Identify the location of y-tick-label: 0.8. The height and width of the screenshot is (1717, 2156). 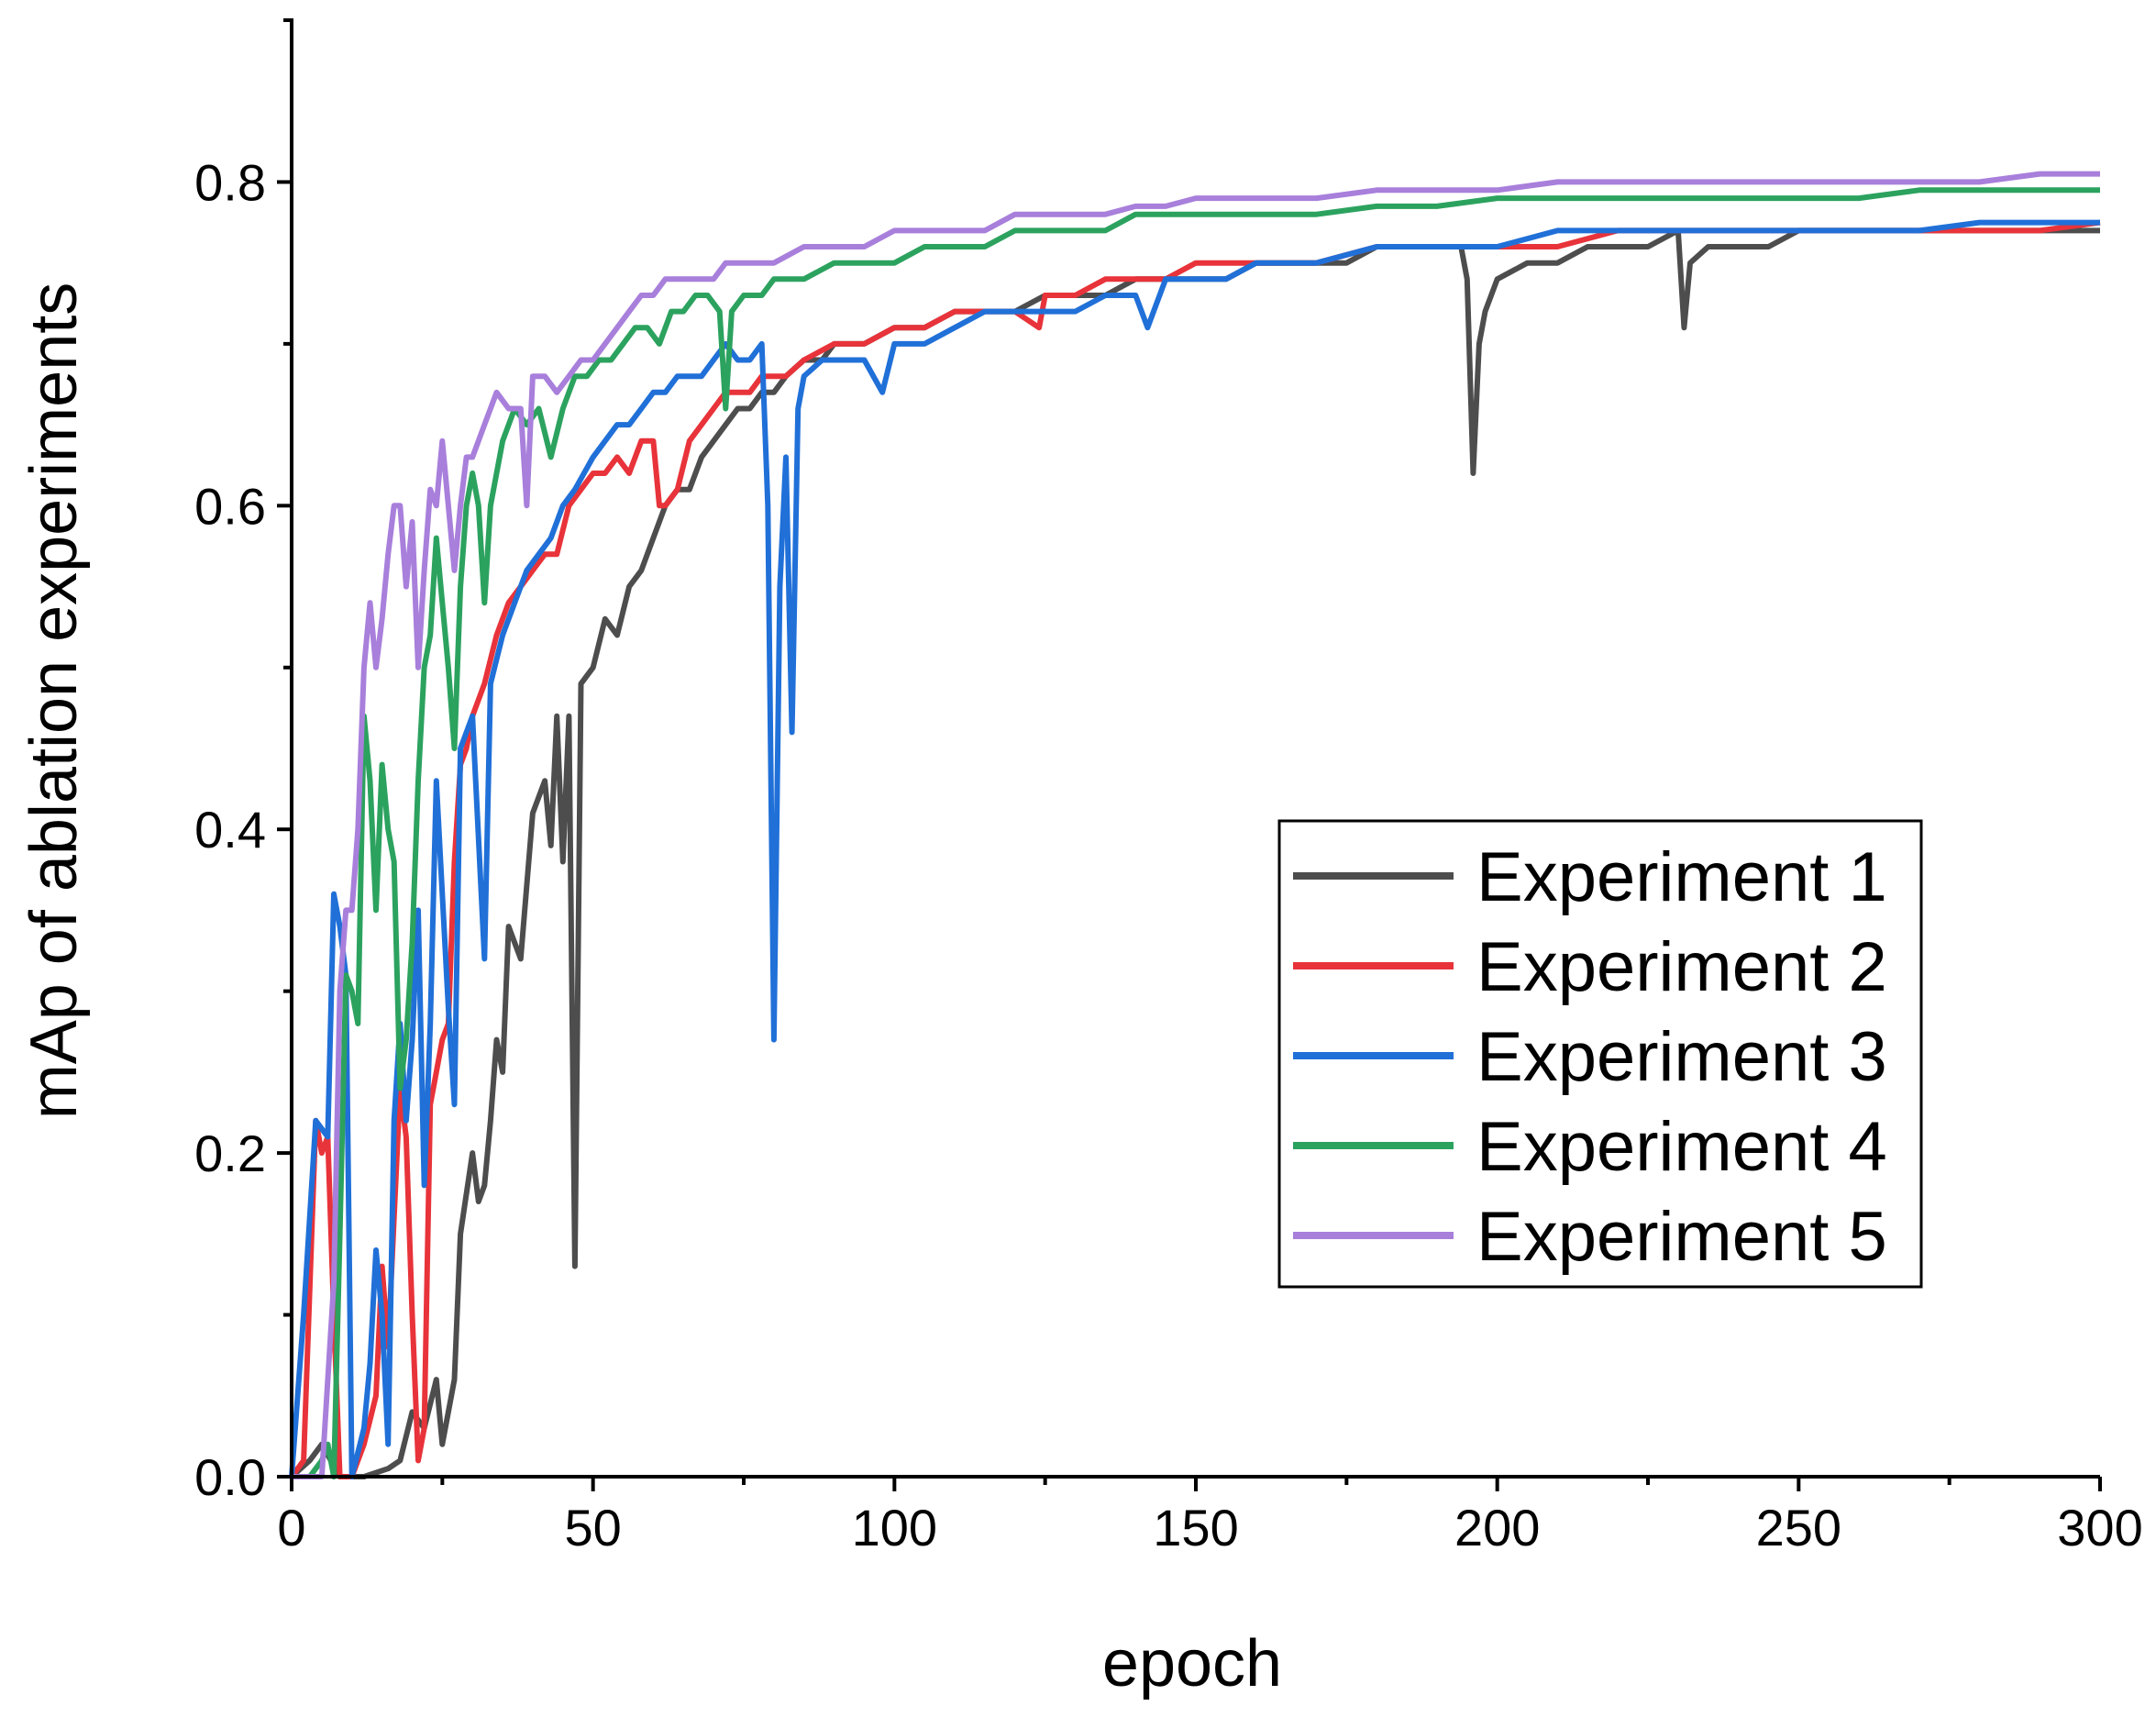
(230, 182).